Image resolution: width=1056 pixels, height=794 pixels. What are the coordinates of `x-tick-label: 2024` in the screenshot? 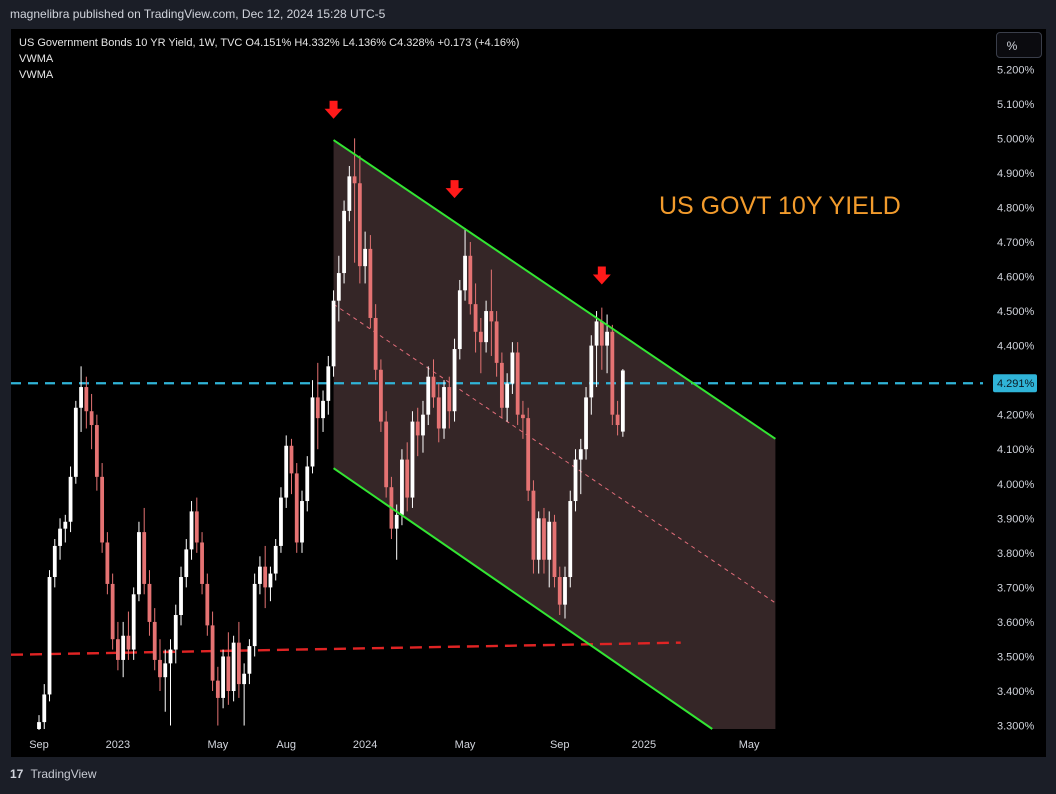 It's located at (365, 745).